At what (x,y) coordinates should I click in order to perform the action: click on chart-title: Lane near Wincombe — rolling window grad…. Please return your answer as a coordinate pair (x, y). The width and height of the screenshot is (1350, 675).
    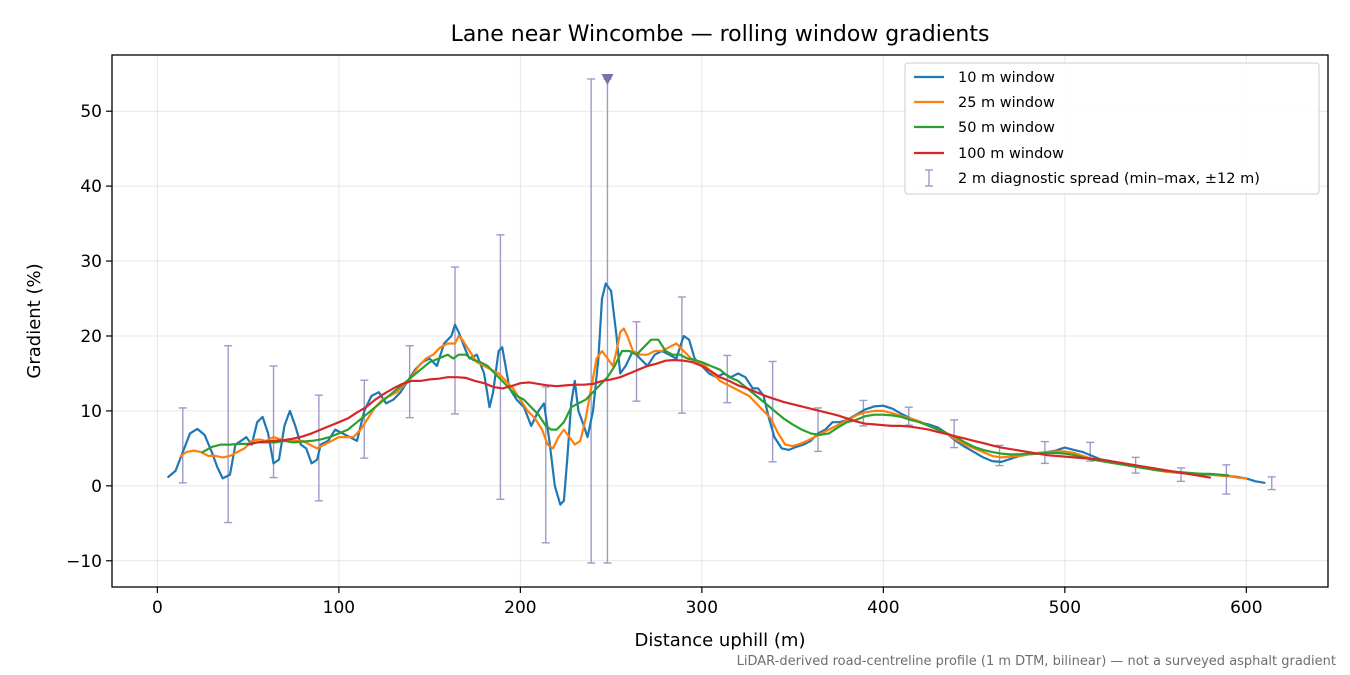
    Looking at the image, I should click on (720, 34).